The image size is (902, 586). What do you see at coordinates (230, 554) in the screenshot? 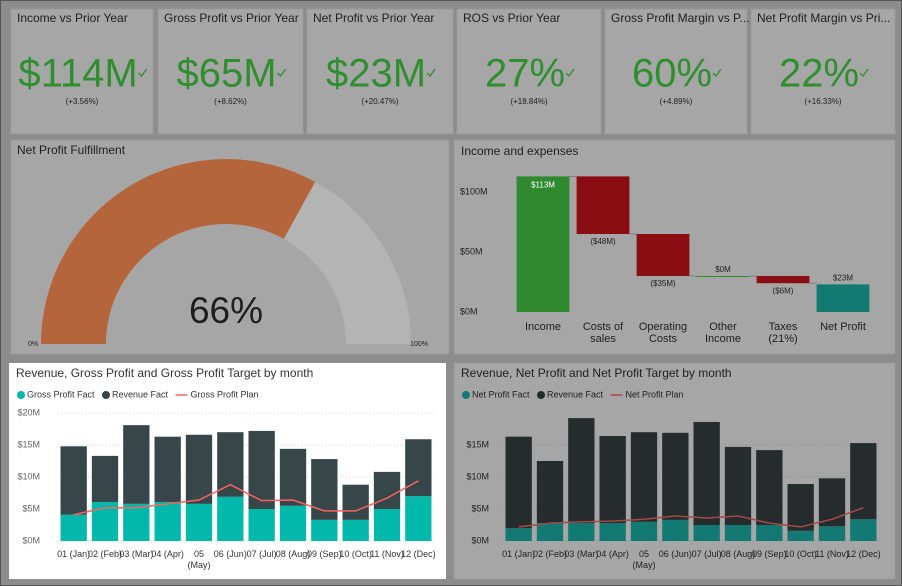
I see `x-tick-label: 06 (Jun)` at bounding box center [230, 554].